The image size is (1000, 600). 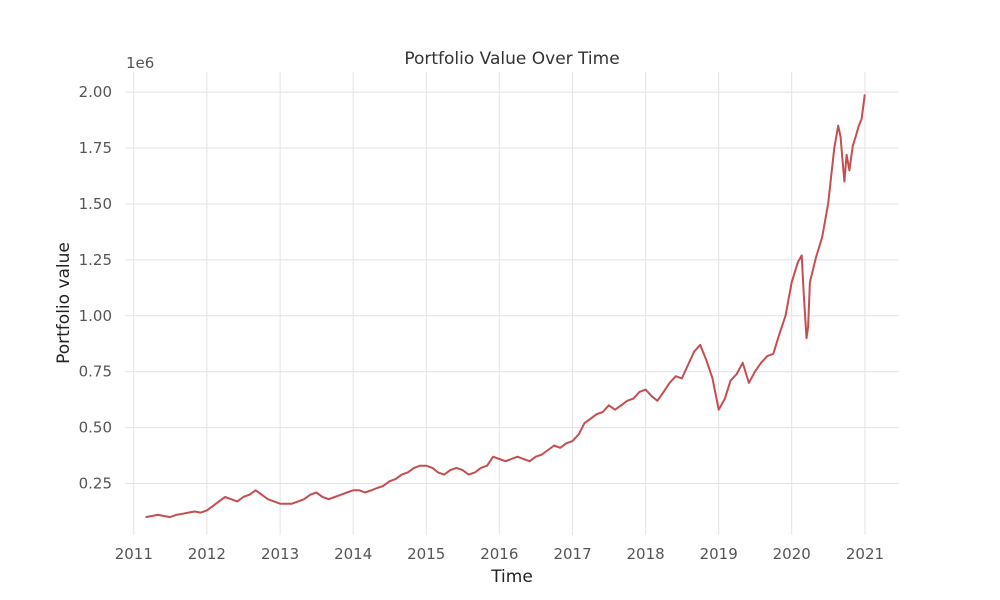 I want to click on y-tick-label: 0.25, so click(x=95, y=484).